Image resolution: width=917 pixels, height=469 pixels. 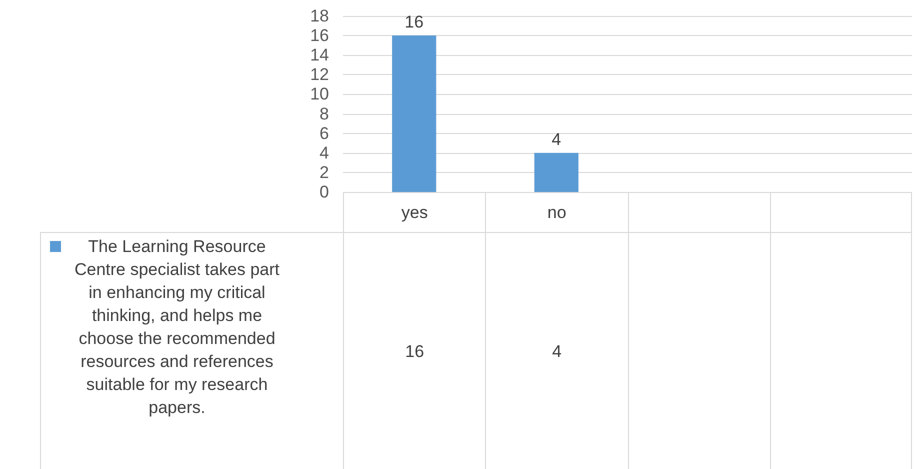 I want to click on y-tick-label: 16, so click(x=319, y=36).